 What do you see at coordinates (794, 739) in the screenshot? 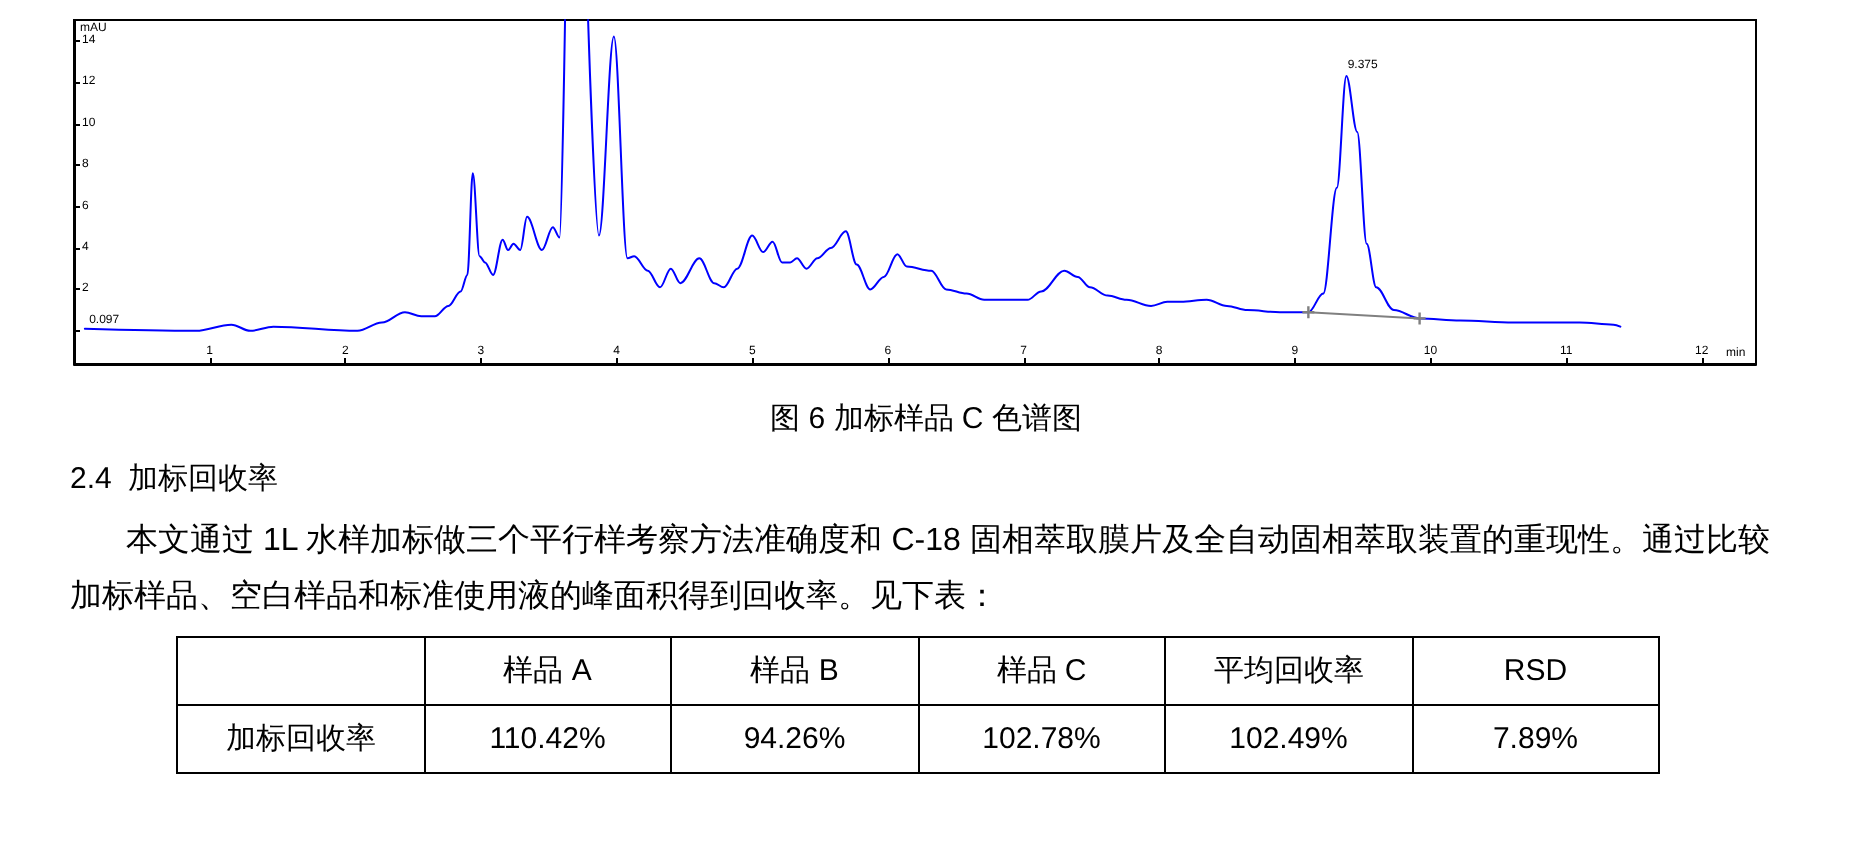
I see `data-label: 94.26%` at bounding box center [794, 739].